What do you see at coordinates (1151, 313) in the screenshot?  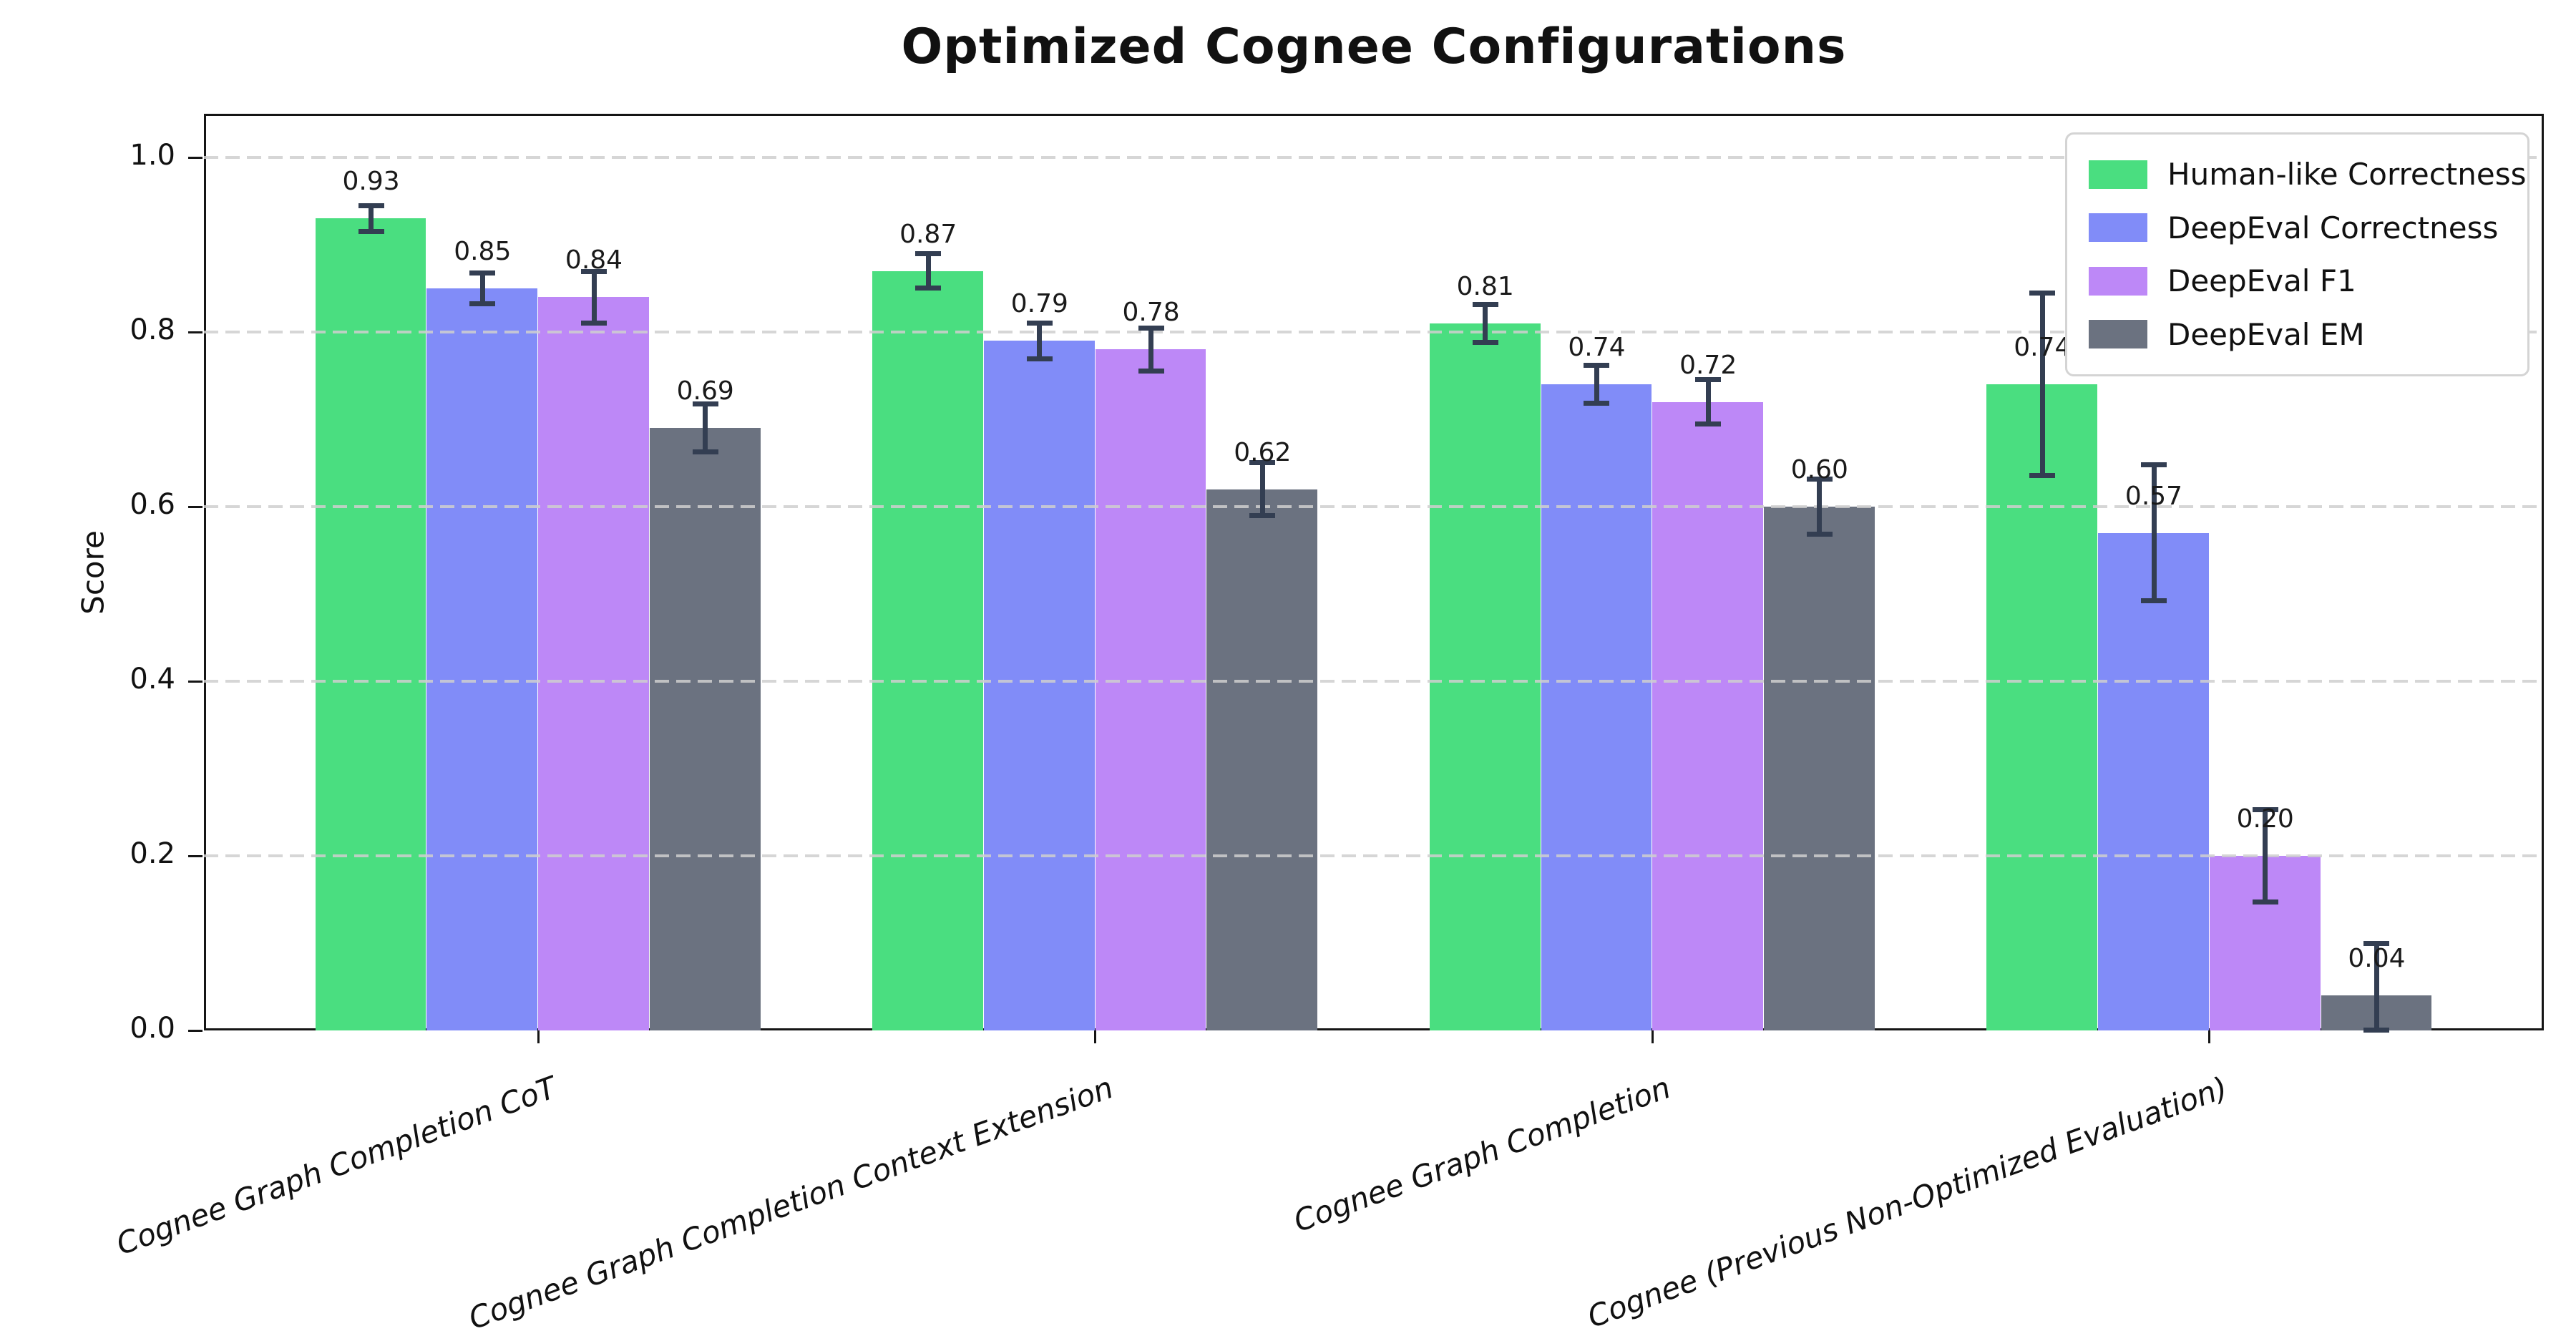 I see `bar-value-label: 0.78` at bounding box center [1151, 313].